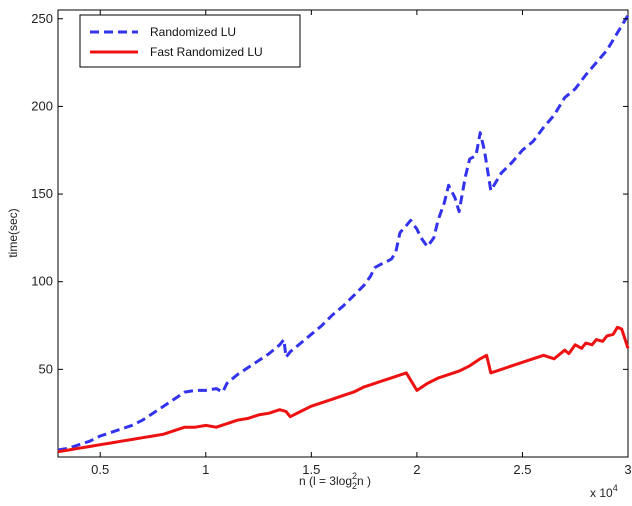  What do you see at coordinates (42, 18) in the screenshot?
I see `y-tick-label: 250` at bounding box center [42, 18].